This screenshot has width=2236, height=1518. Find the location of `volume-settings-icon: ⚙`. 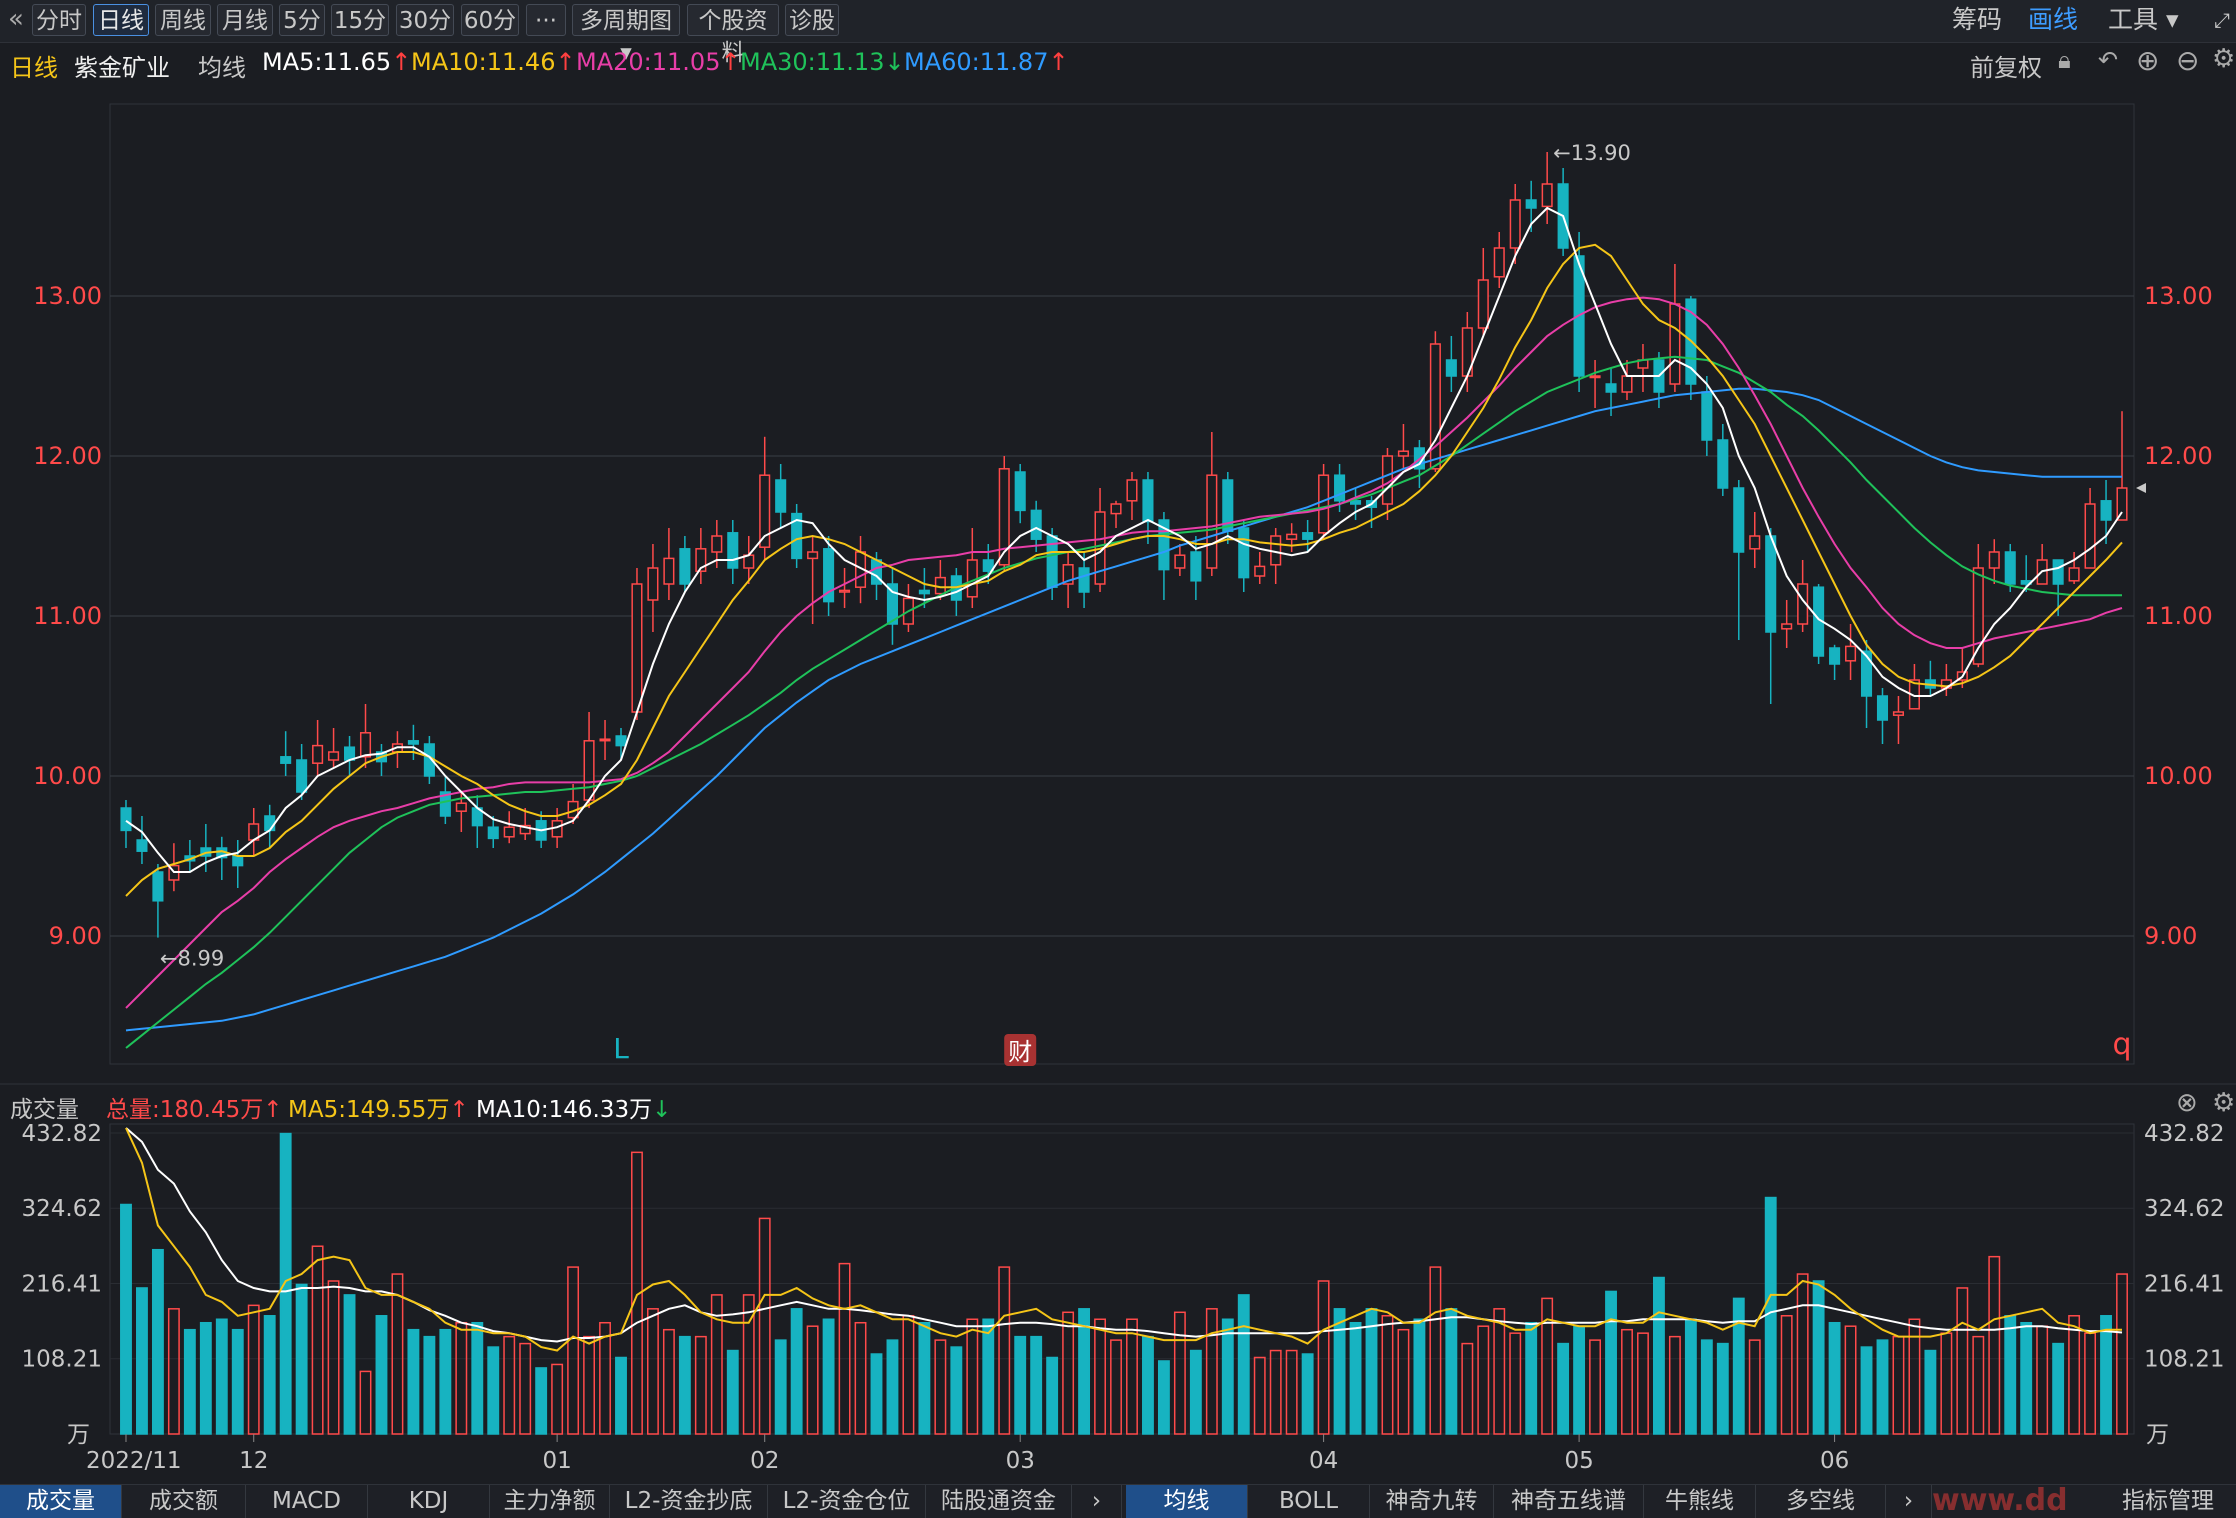

volume-settings-icon: ⚙ is located at coordinates (2224, 1103).